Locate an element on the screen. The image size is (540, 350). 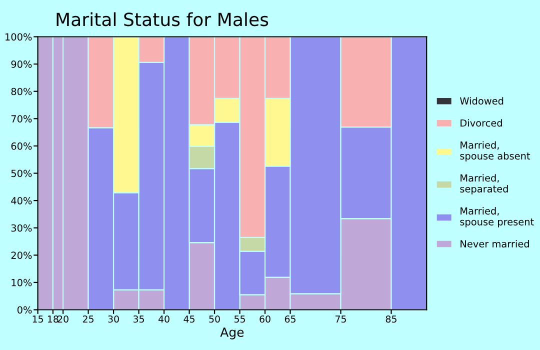
y-tick-label: 50% is located at coordinates (21, 174).